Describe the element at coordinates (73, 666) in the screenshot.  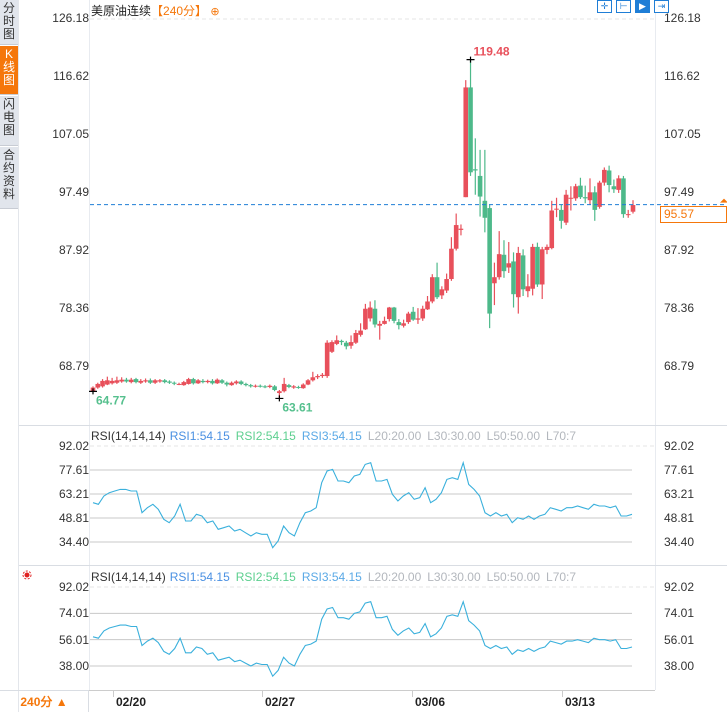
I see `rsi-tick-left: 38.00` at that location.